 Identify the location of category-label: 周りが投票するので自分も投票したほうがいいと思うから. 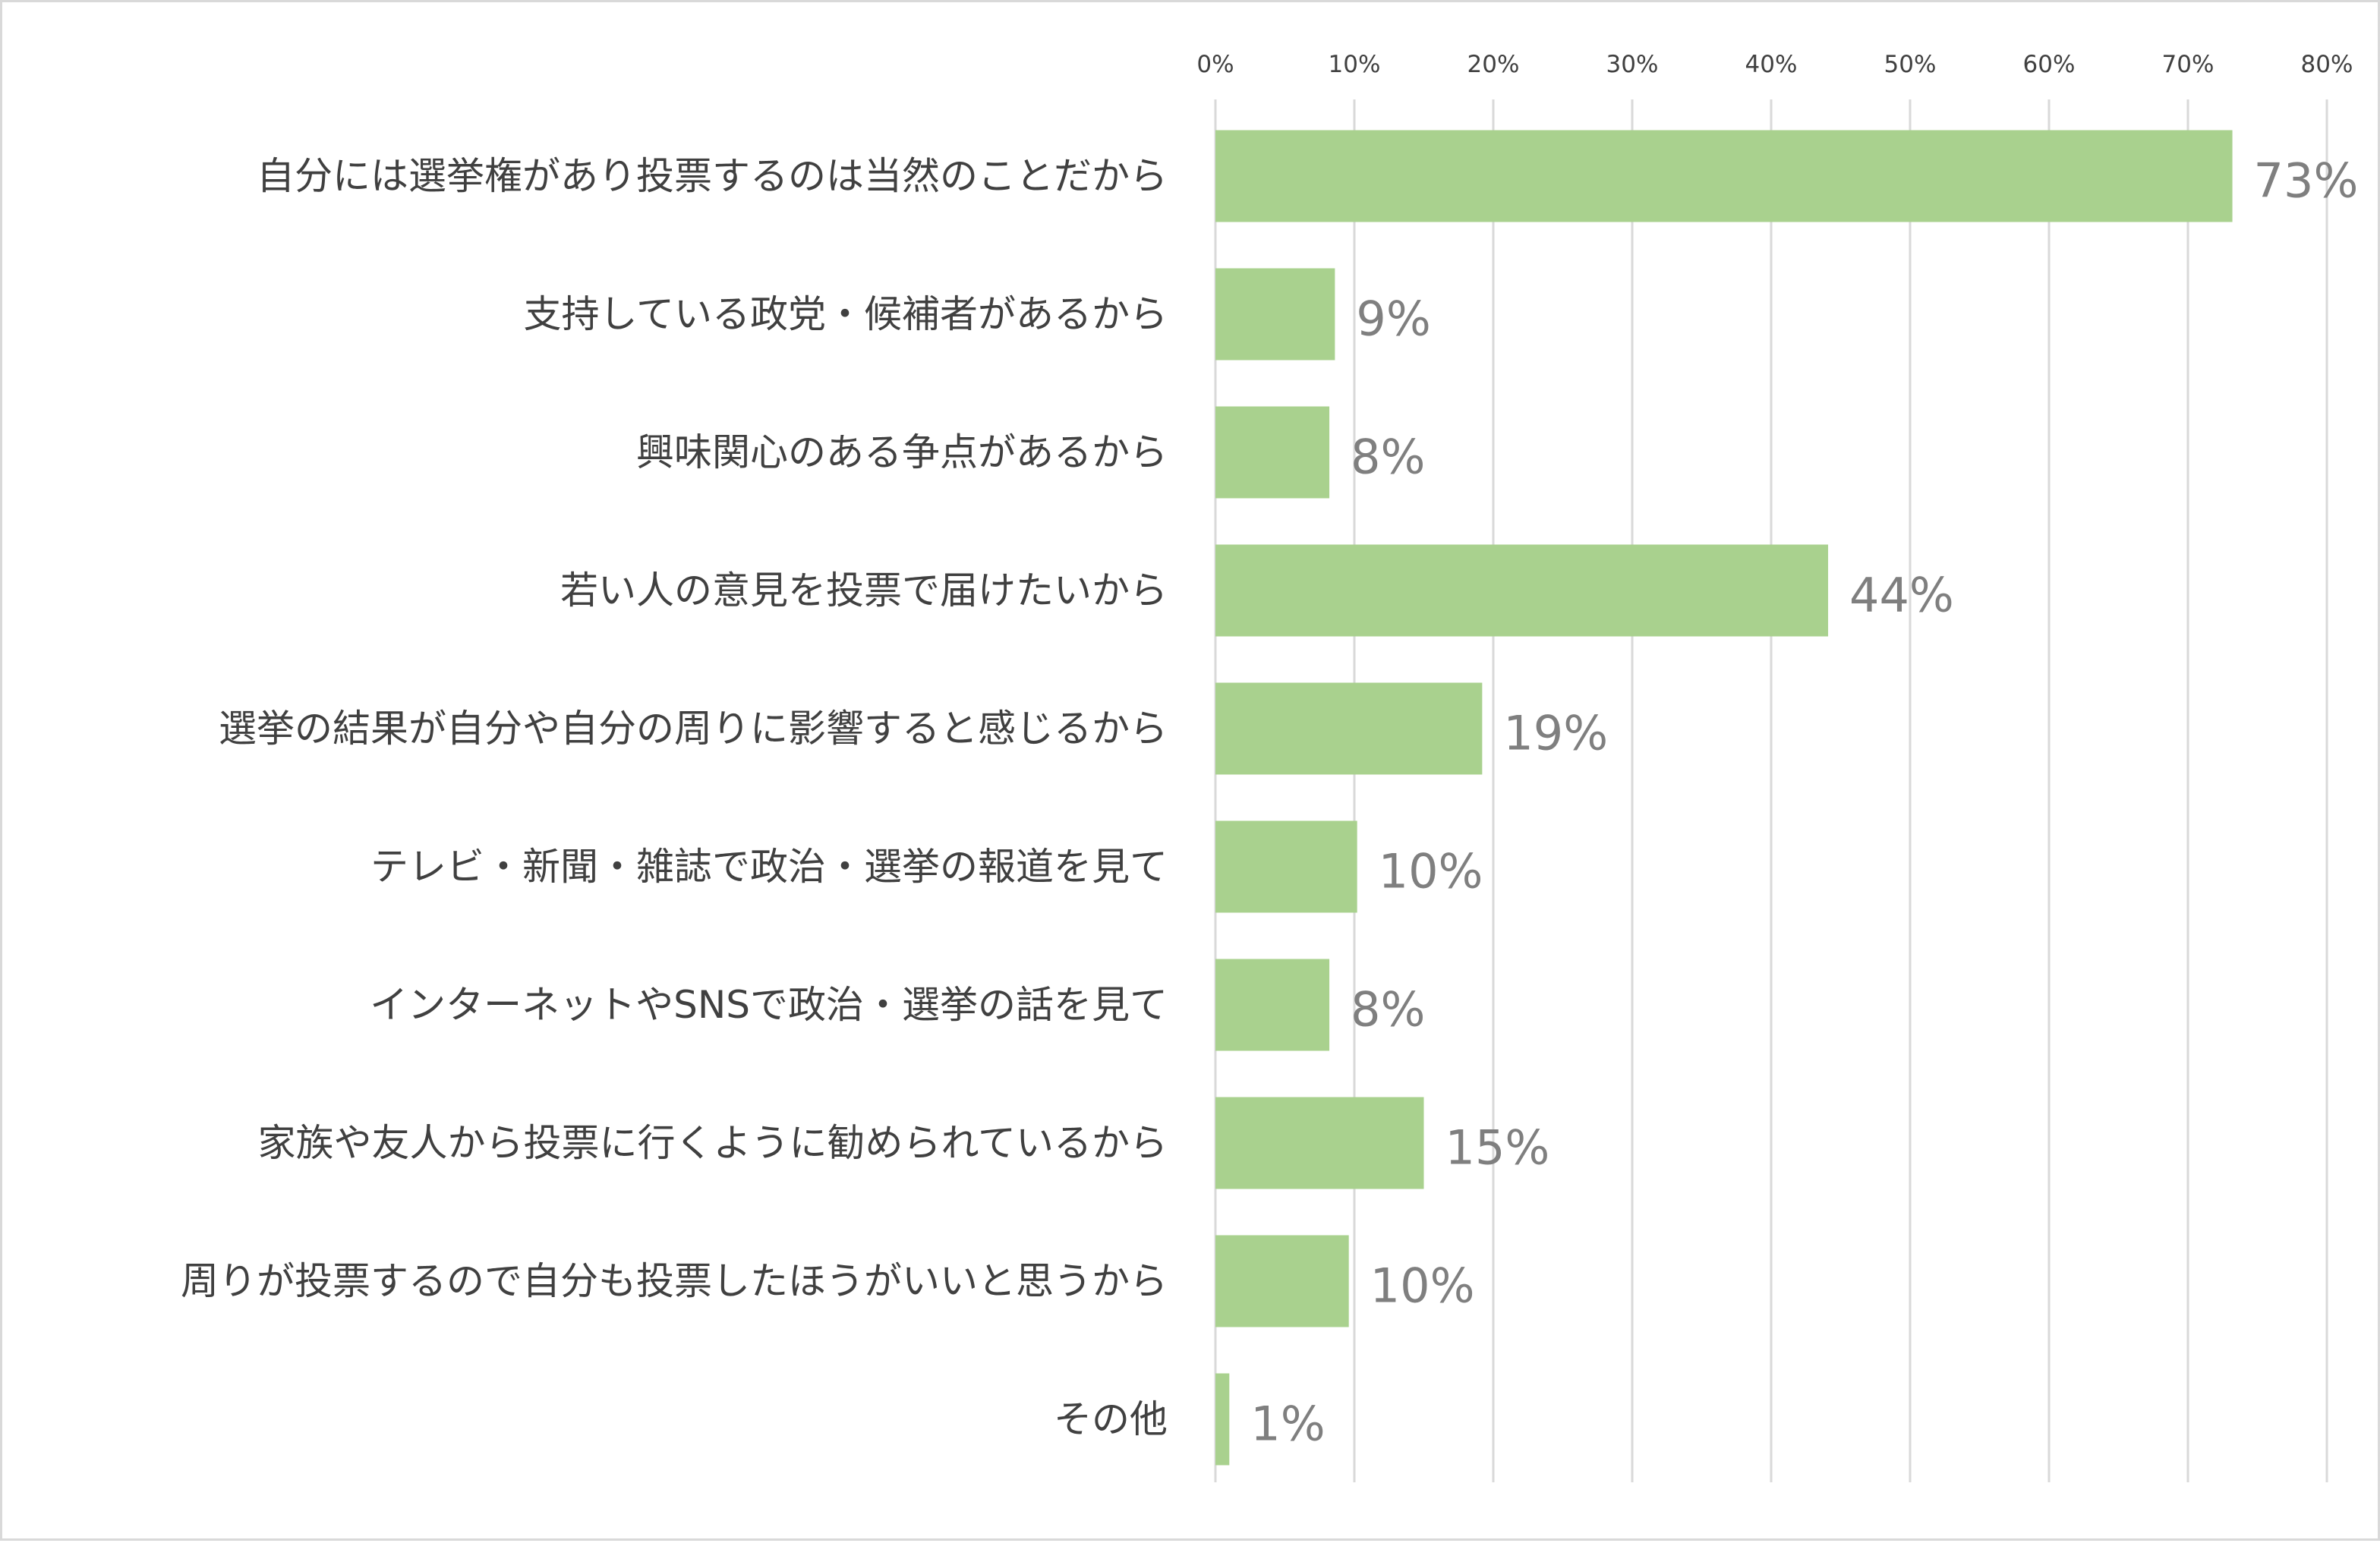
(674, 1281).